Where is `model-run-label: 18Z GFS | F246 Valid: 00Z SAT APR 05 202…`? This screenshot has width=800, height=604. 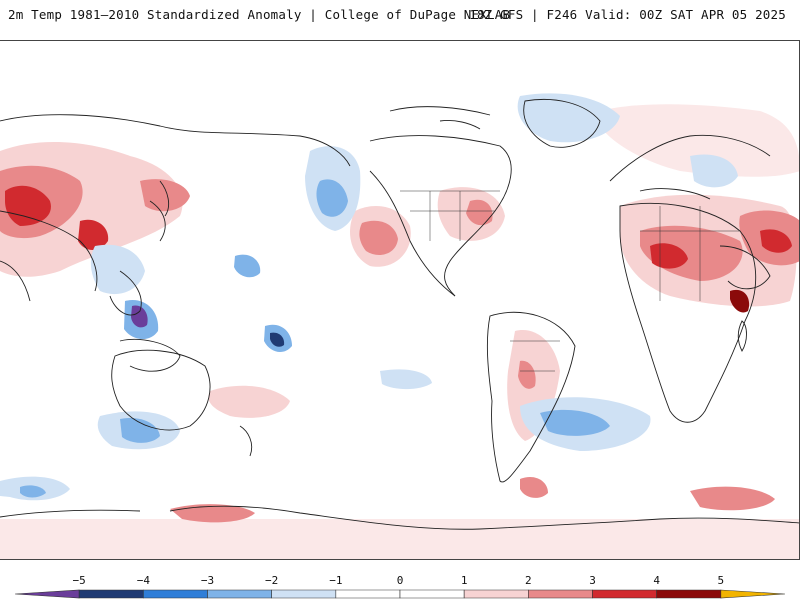 model-run-label: 18Z GFS | F246 Valid: 00Z SAT APR 05 202… is located at coordinates (627, 14).